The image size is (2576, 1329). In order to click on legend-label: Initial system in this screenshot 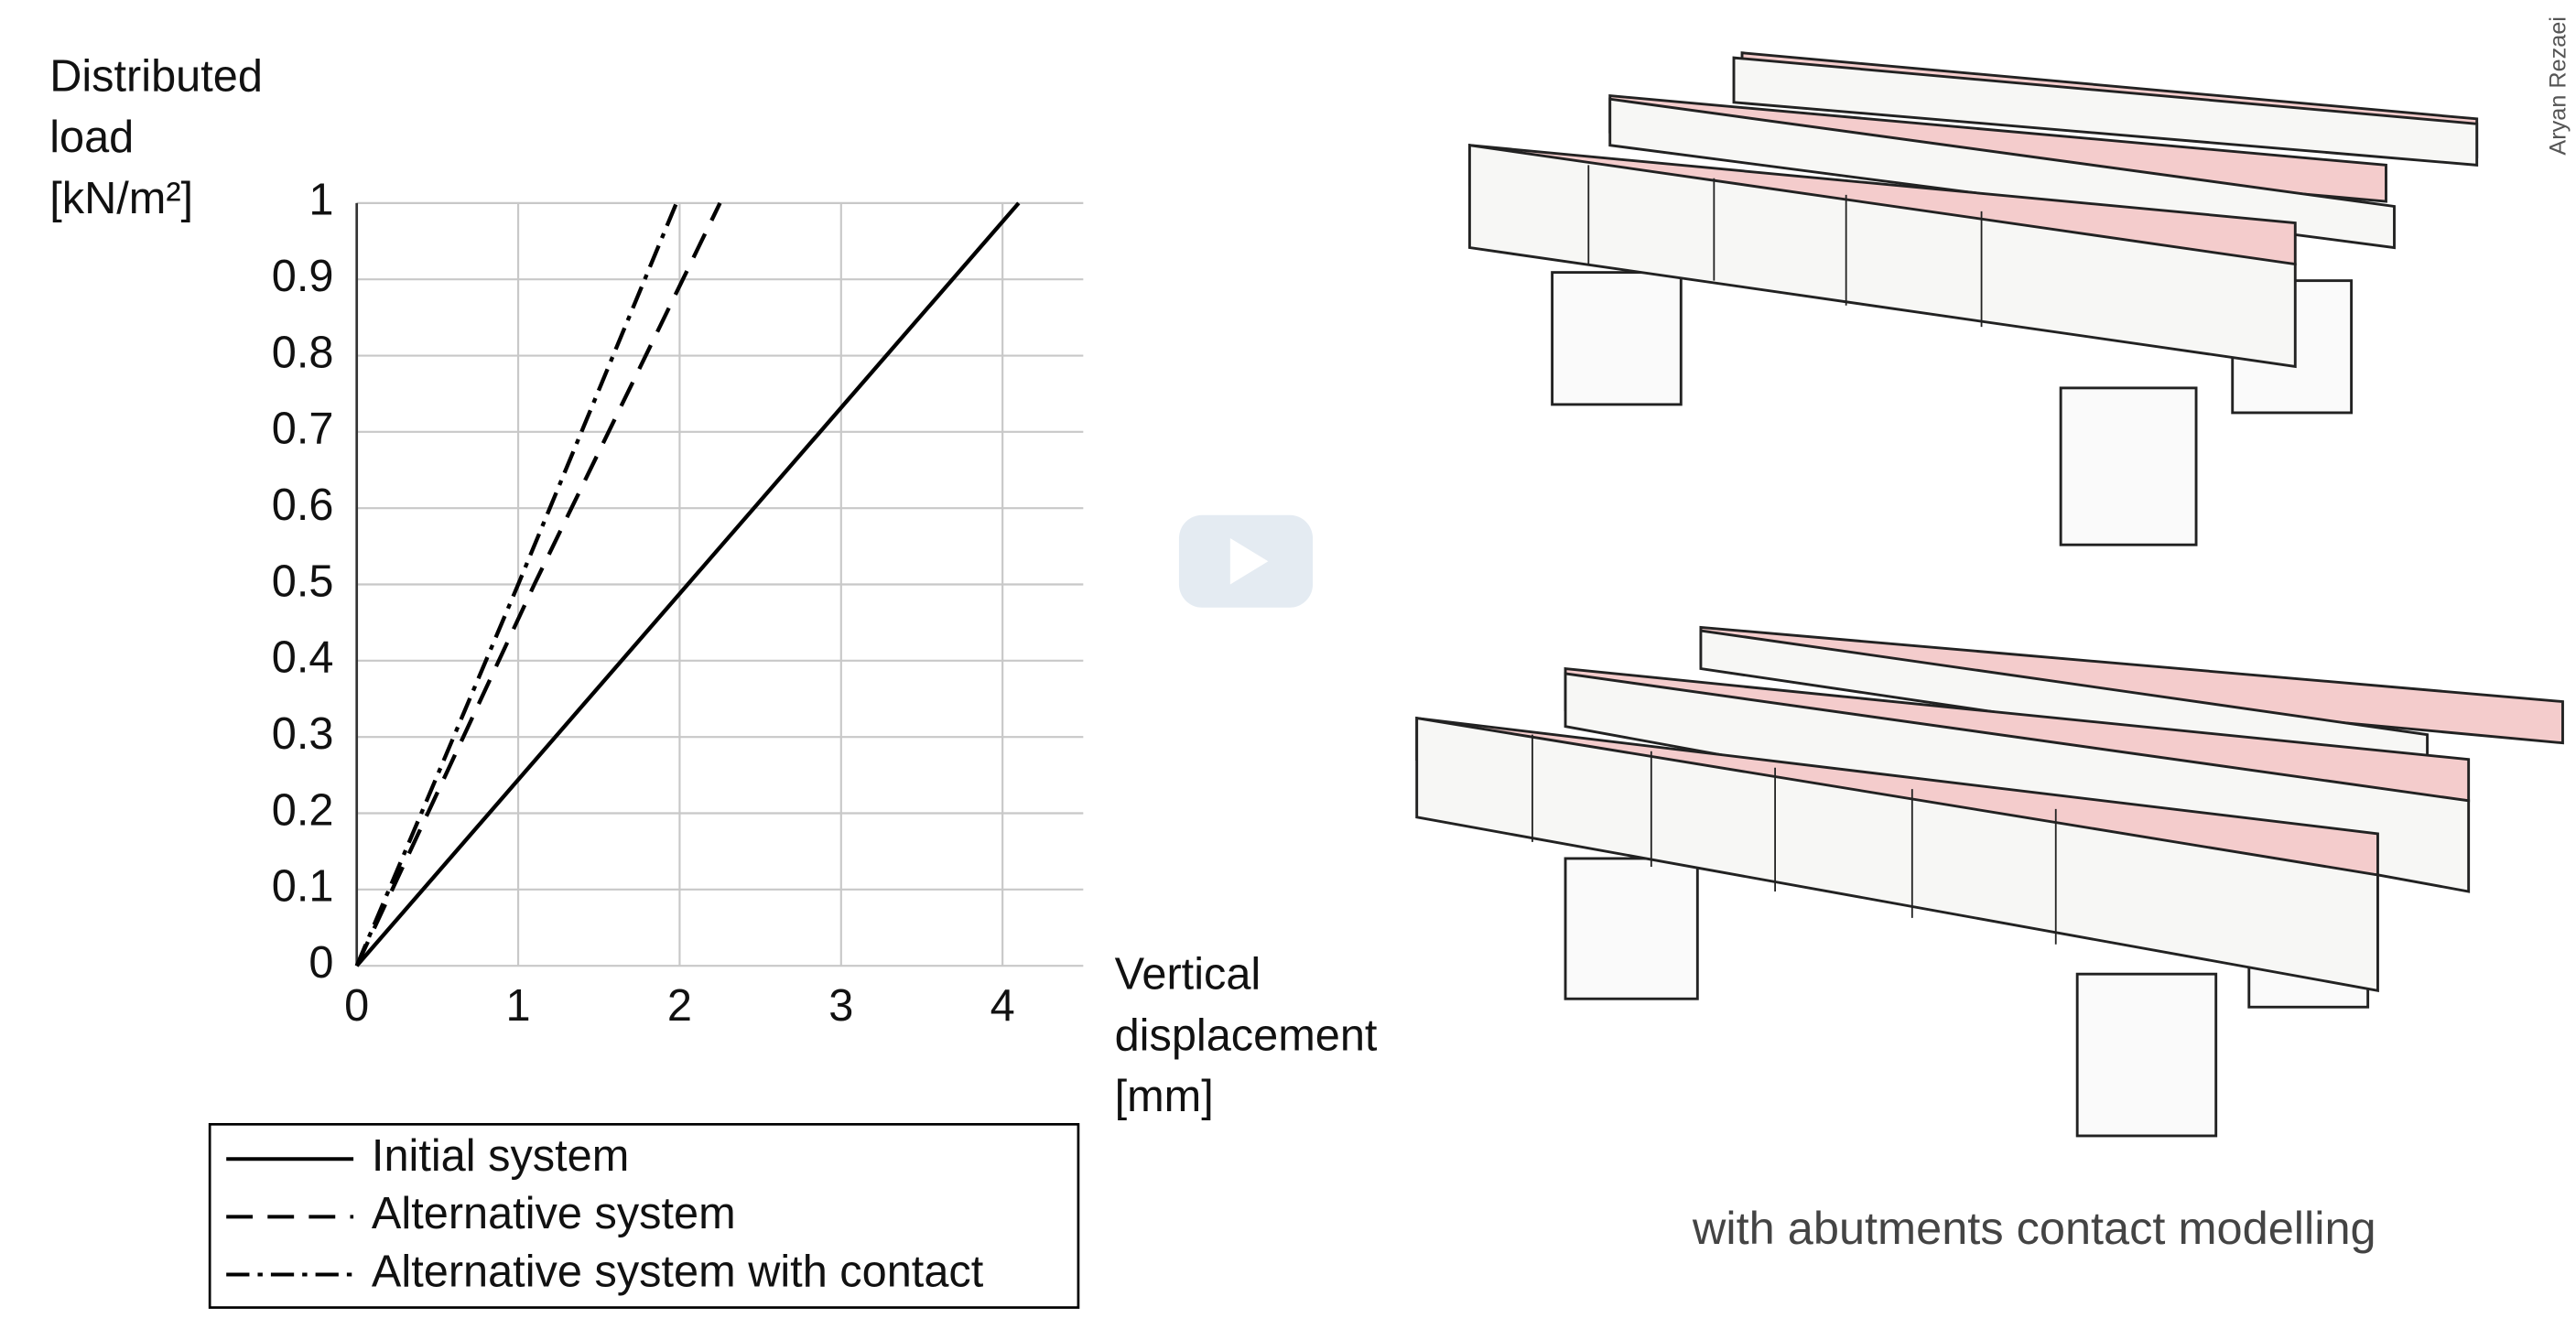, I will do `click(501, 1156)`.